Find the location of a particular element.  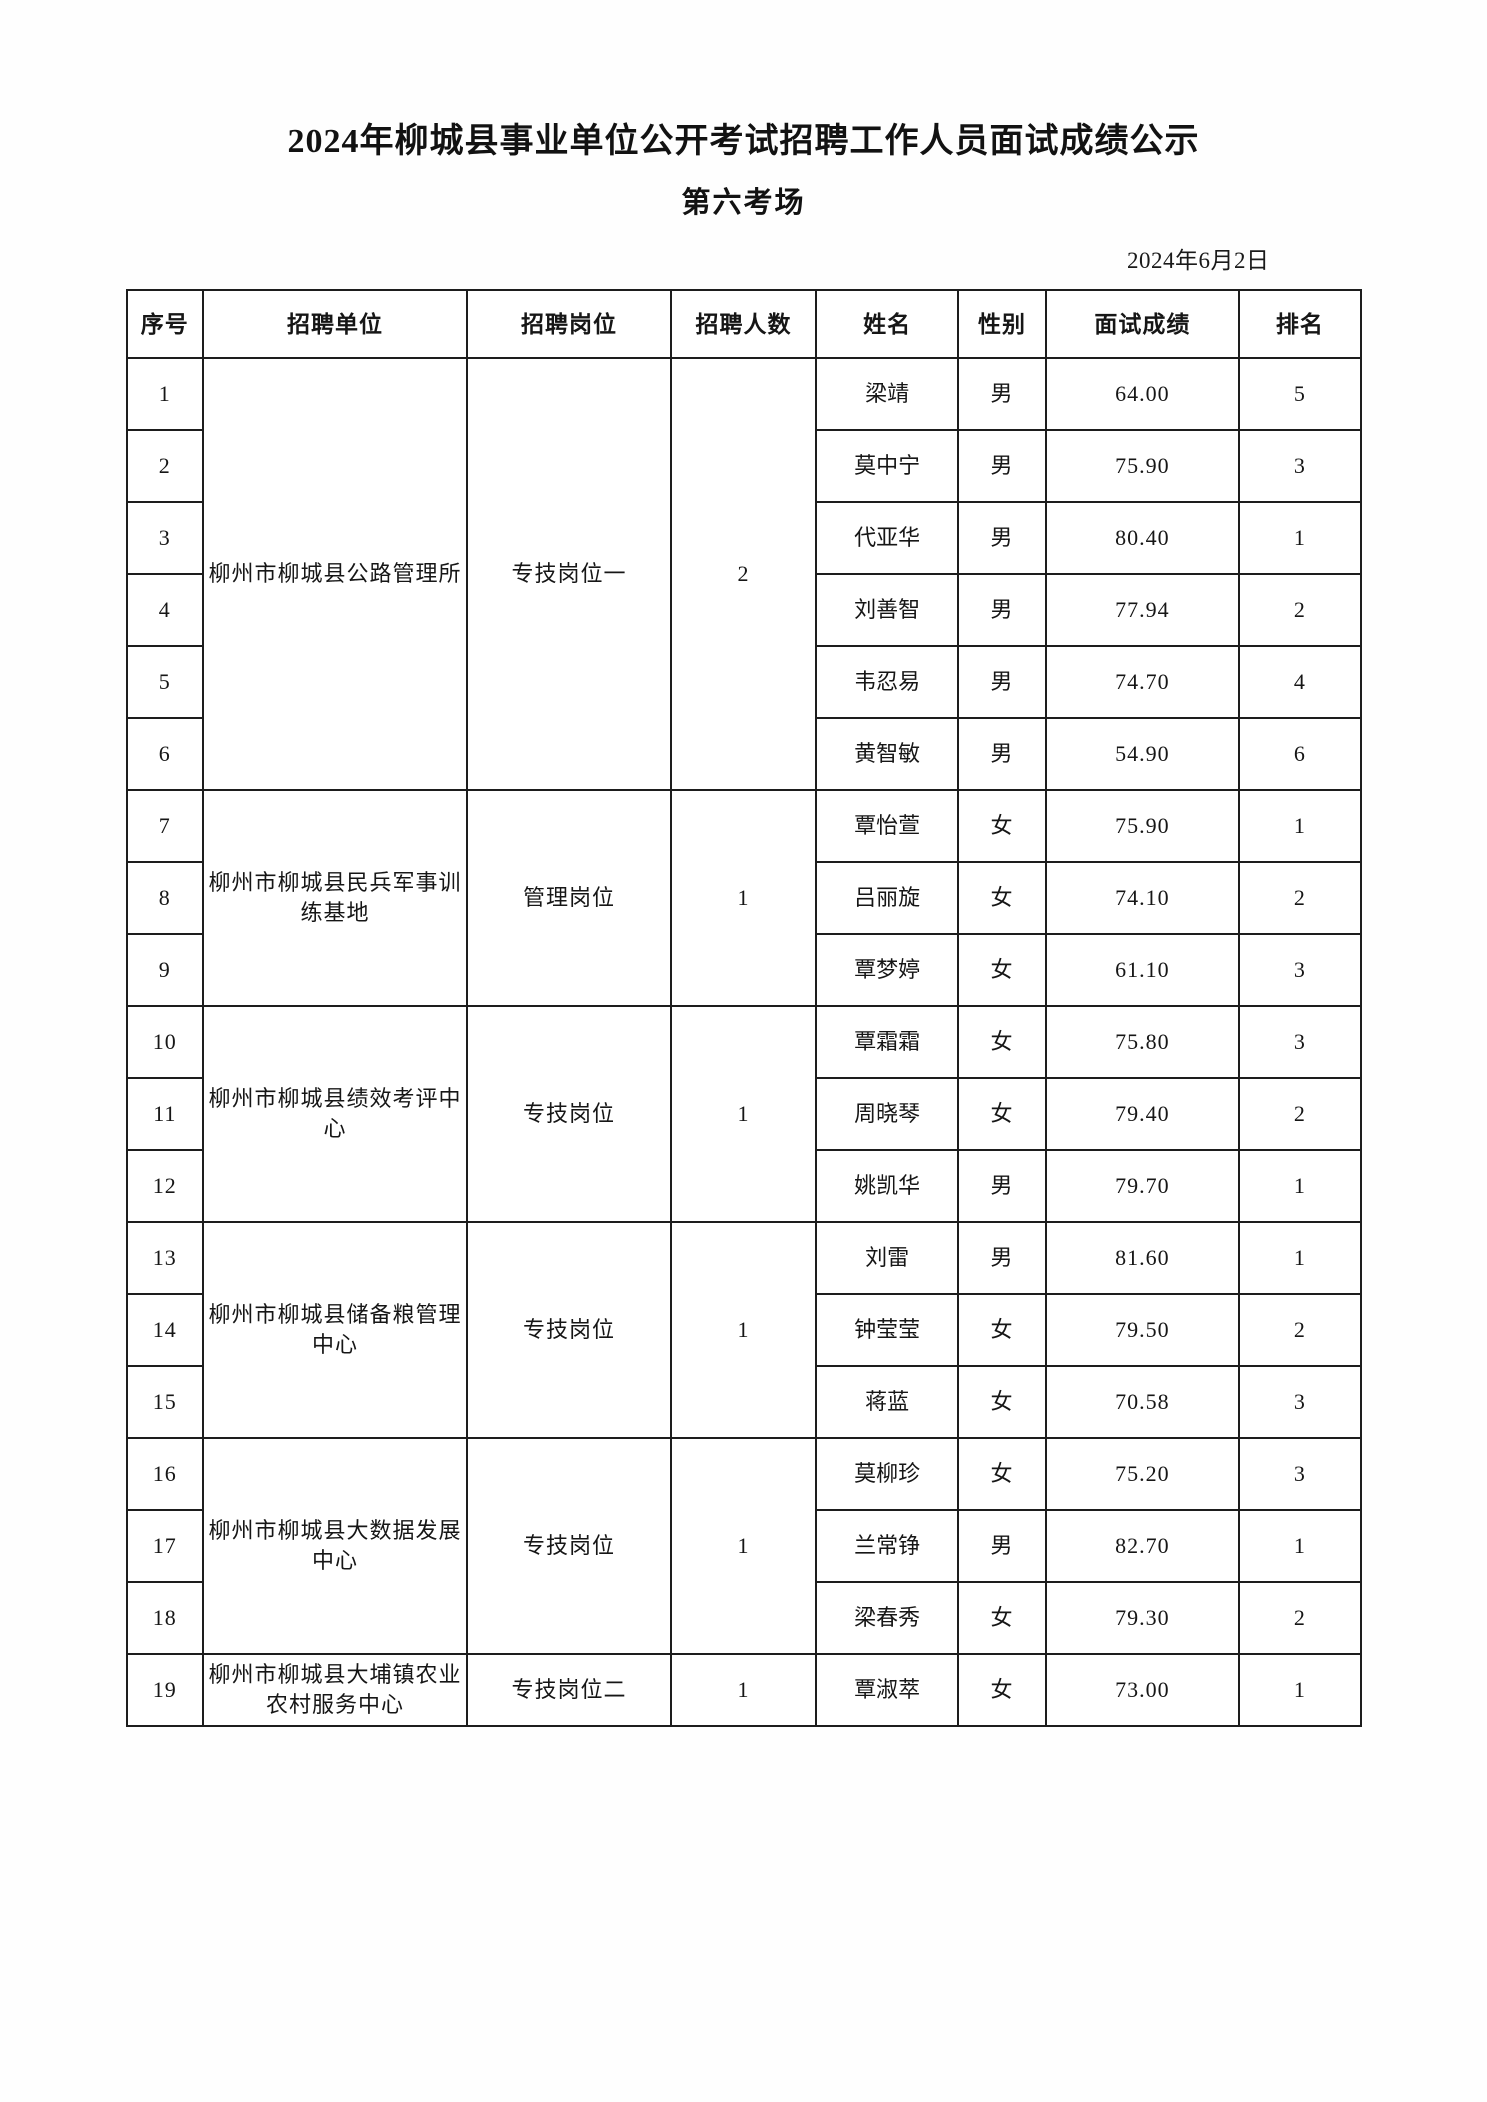

cell-score: 73.00 is located at coordinates (1142, 1690).